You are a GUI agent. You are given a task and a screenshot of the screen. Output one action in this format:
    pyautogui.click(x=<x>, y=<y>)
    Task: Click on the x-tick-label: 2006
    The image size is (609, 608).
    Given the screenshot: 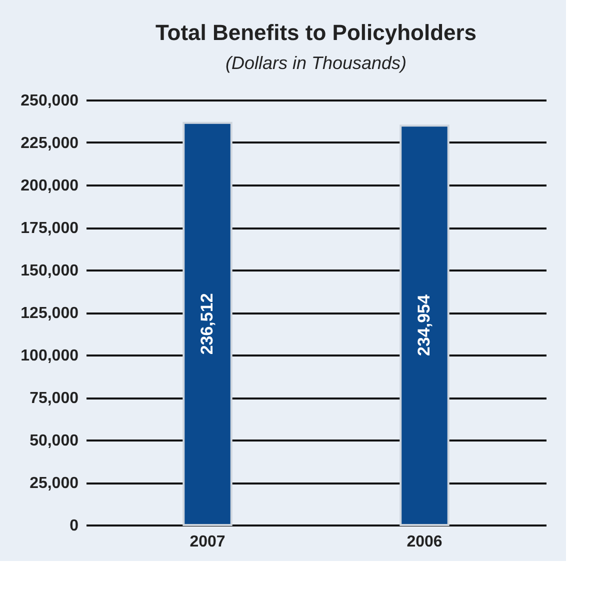 What is the action you would take?
    pyautogui.click(x=424, y=542)
    